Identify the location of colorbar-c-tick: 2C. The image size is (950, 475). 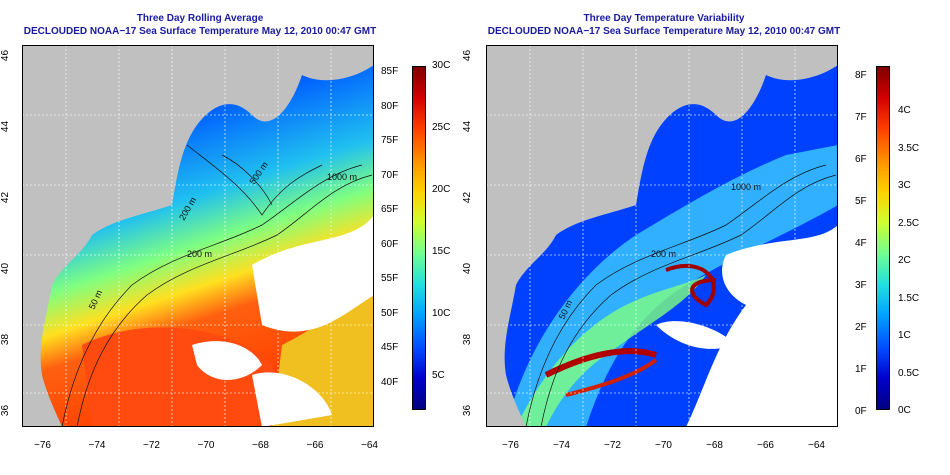
(904, 260).